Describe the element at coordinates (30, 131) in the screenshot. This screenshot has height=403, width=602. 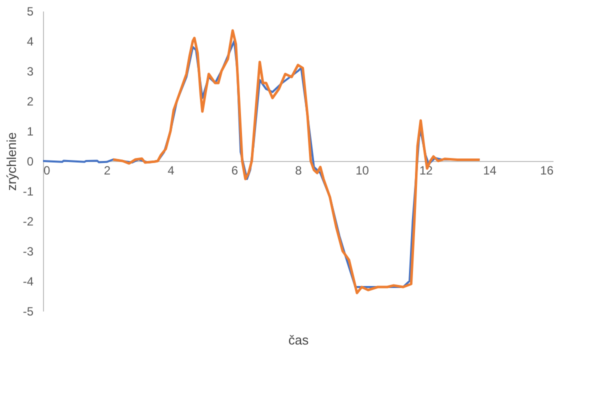
I see `y-tick-label: 1` at that location.